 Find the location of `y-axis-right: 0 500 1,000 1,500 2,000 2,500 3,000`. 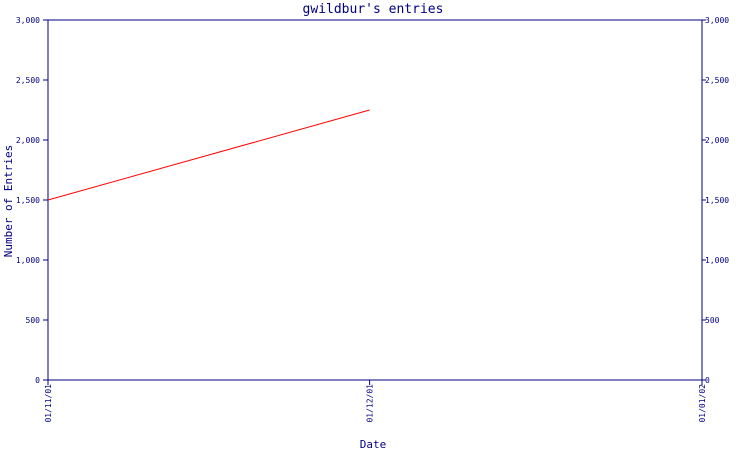

y-axis-right: 0 500 1,000 1,500 2,000 2,500 3,000 is located at coordinates (715, 200).